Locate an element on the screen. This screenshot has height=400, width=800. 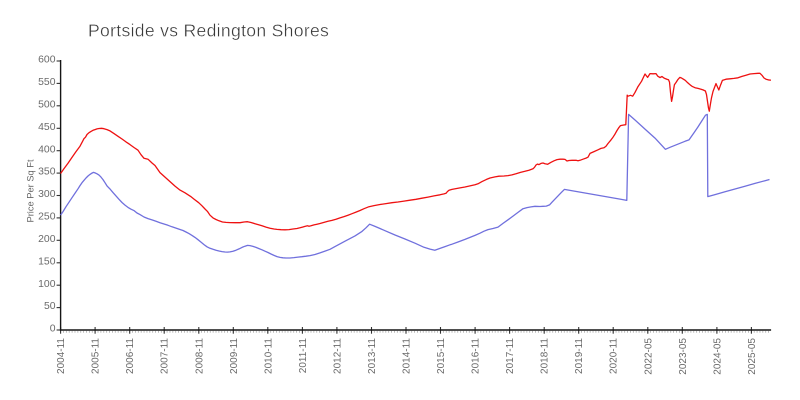
svg-text: 100 is located at coordinates (47, 284).